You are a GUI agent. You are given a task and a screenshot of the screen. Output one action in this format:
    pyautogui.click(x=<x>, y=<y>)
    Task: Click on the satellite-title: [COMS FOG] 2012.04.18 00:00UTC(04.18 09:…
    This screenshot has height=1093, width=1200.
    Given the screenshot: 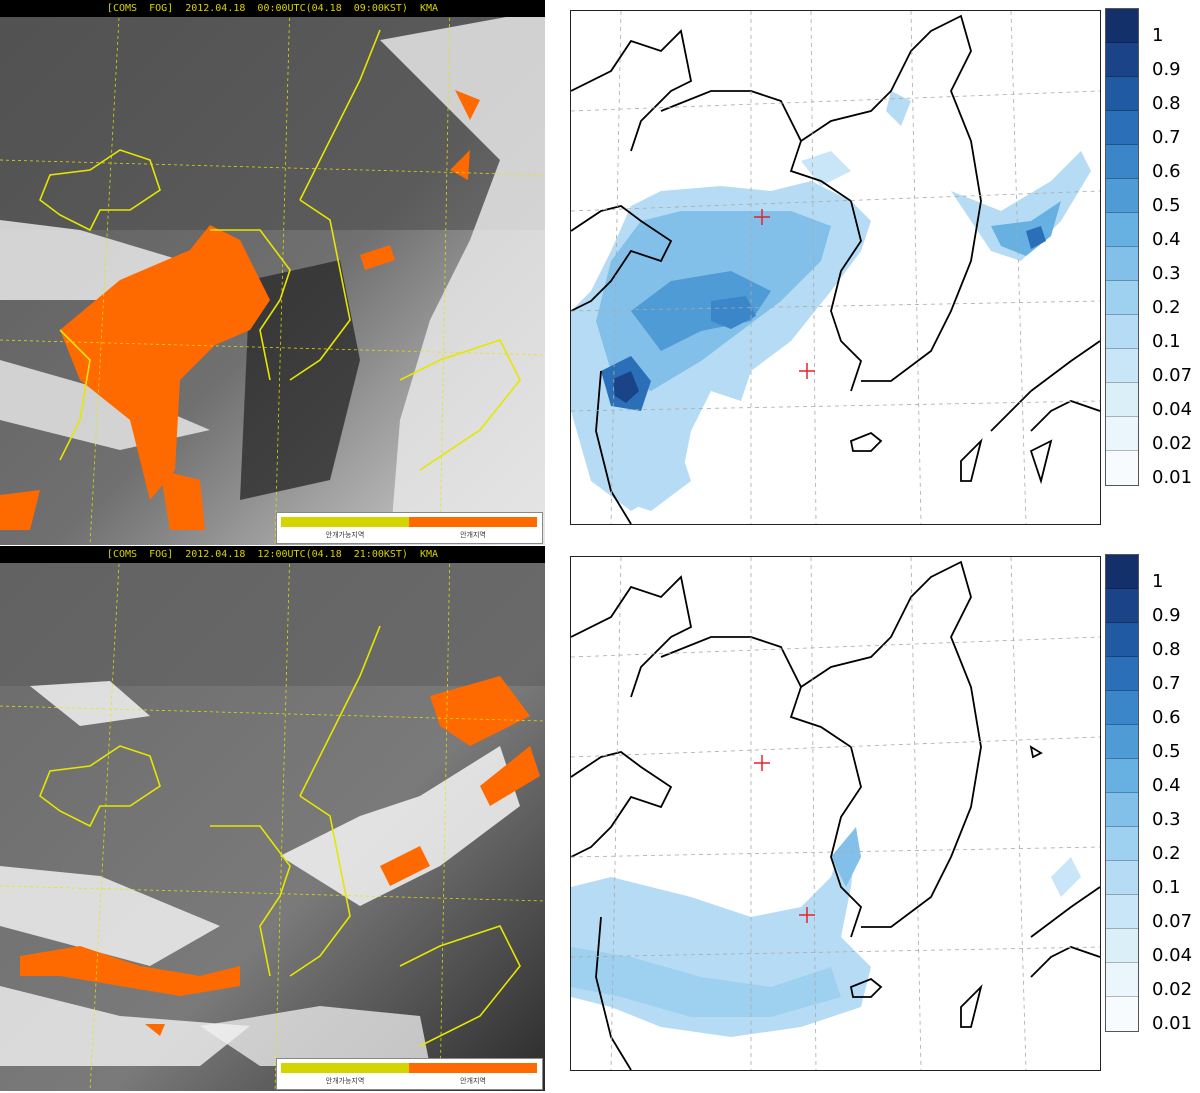 What is the action you would take?
    pyautogui.click(x=272, y=8)
    